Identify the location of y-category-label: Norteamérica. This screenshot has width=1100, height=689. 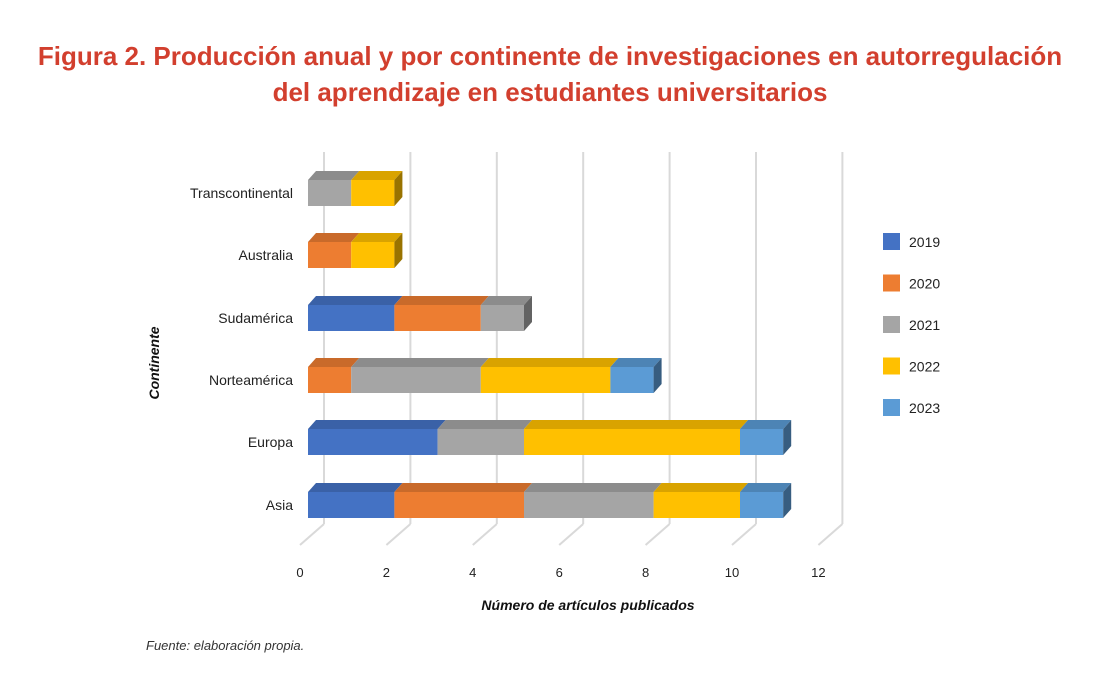
(251, 380).